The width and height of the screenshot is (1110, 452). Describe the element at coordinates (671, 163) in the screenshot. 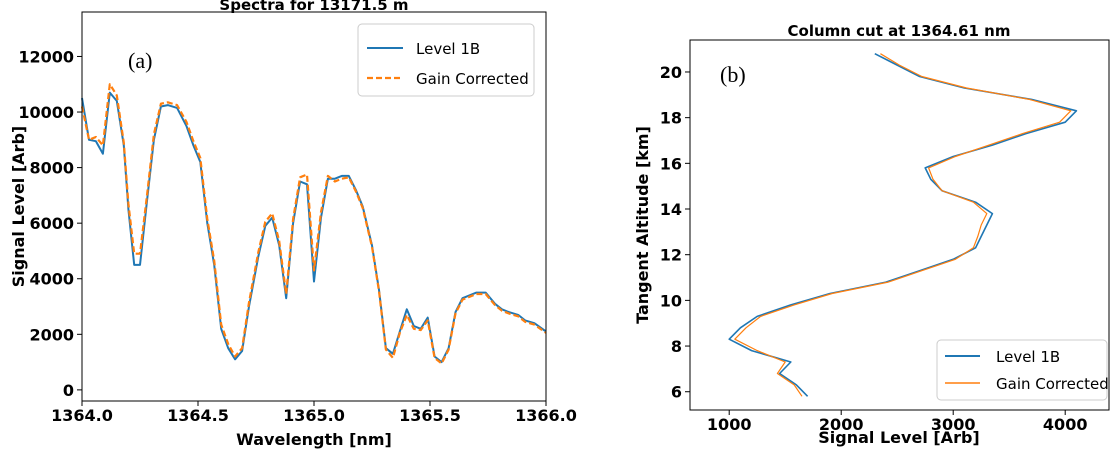

I see `y-tick-label: 16` at that location.